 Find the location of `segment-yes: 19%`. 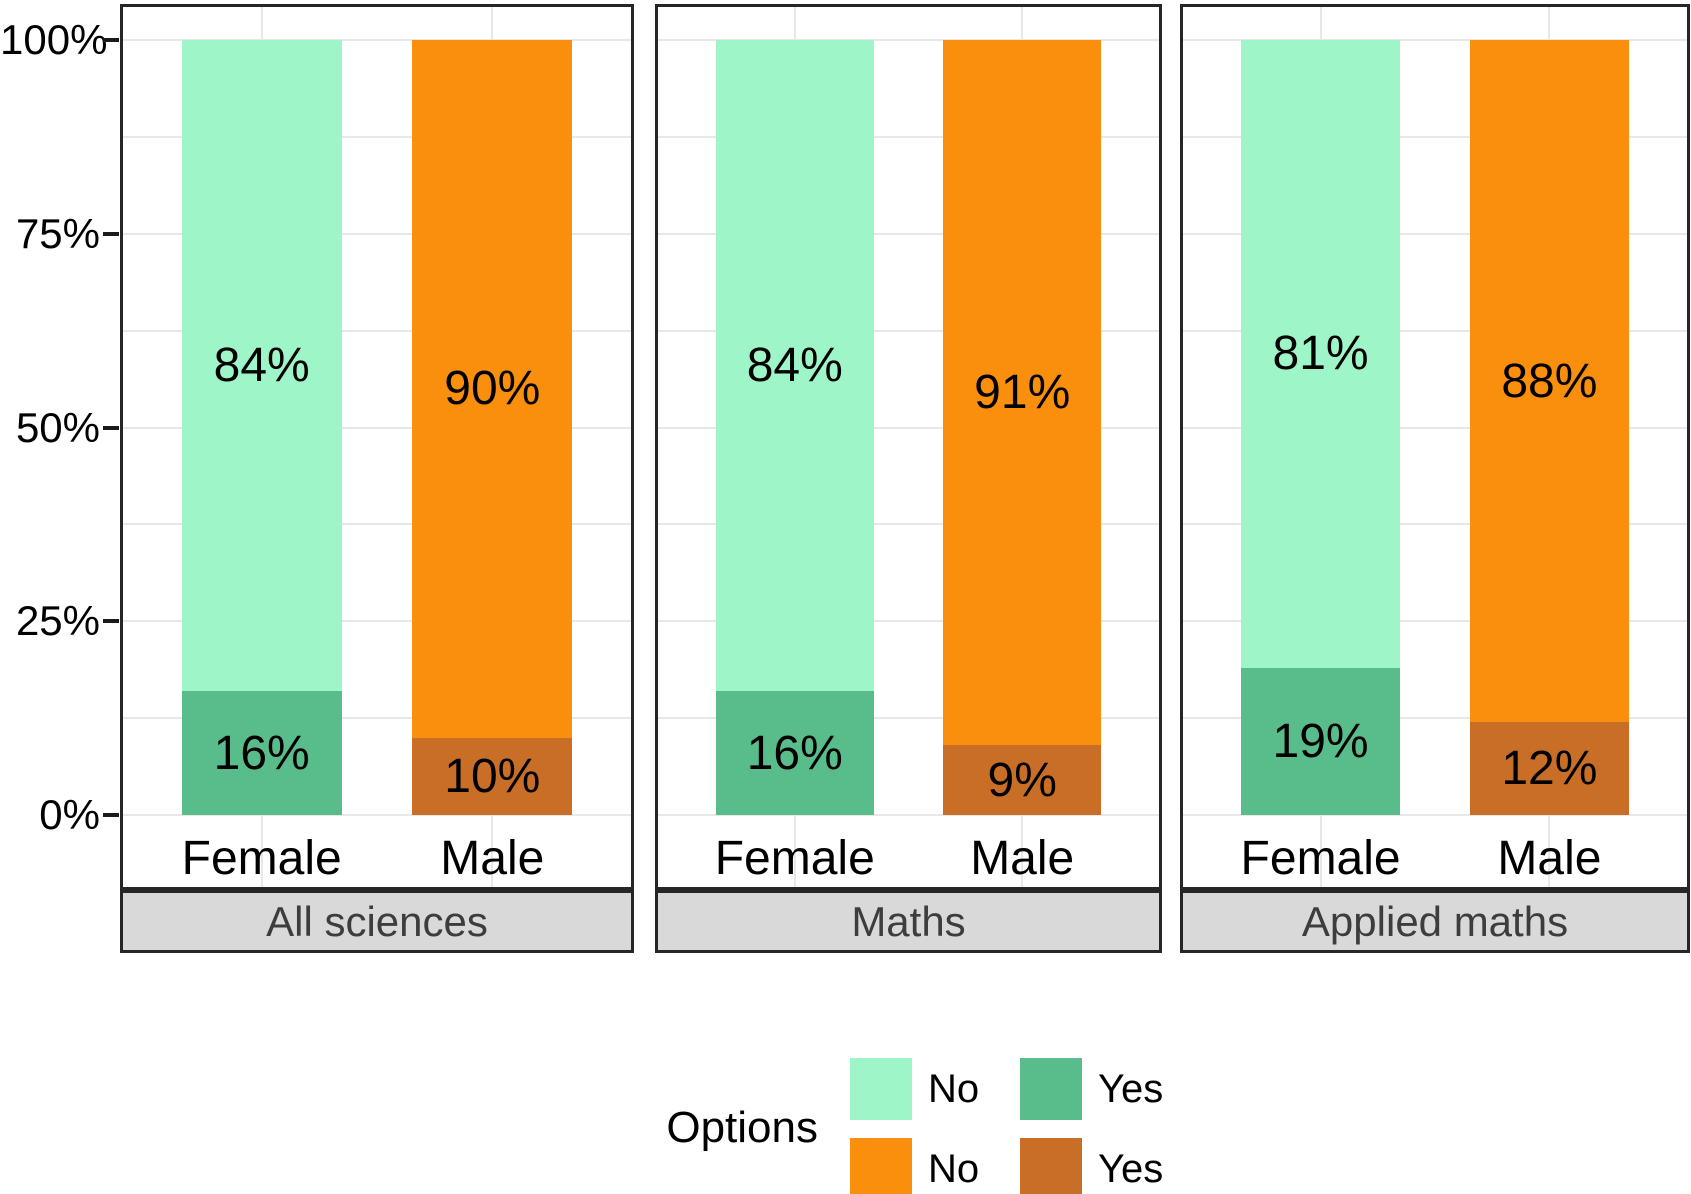

segment-yes: 19% is located at coordinates (1320, 741).